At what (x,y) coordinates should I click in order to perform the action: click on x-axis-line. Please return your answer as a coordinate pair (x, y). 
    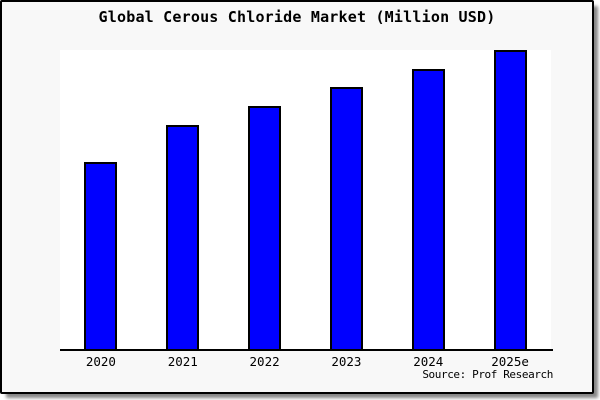
    Looking at the image, I should click on (306, 350).